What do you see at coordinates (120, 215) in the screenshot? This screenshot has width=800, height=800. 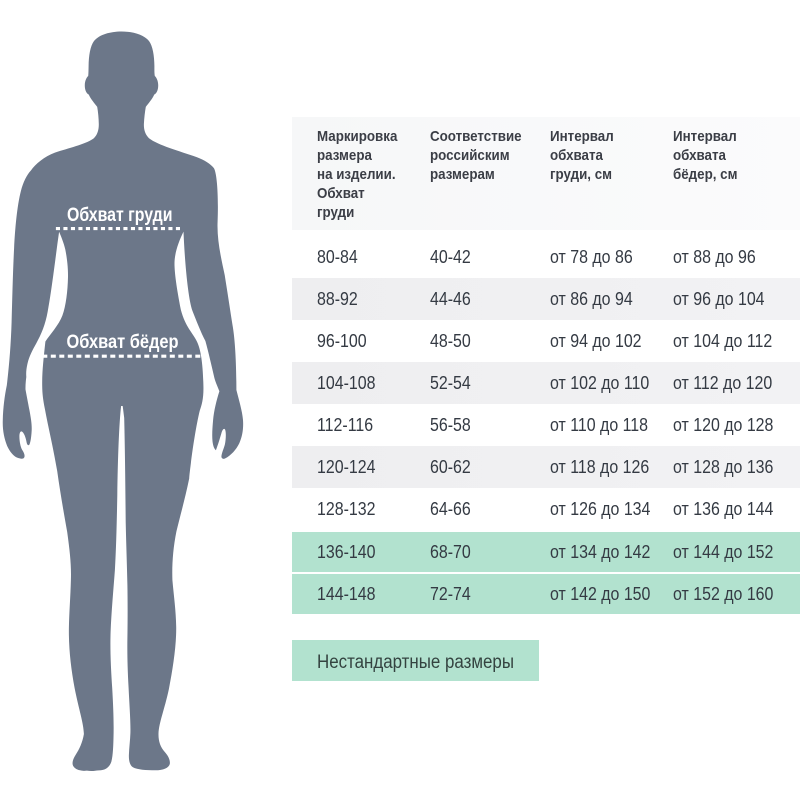 I see `svg-text: Обхват груди` at bounding box center [120, 215].